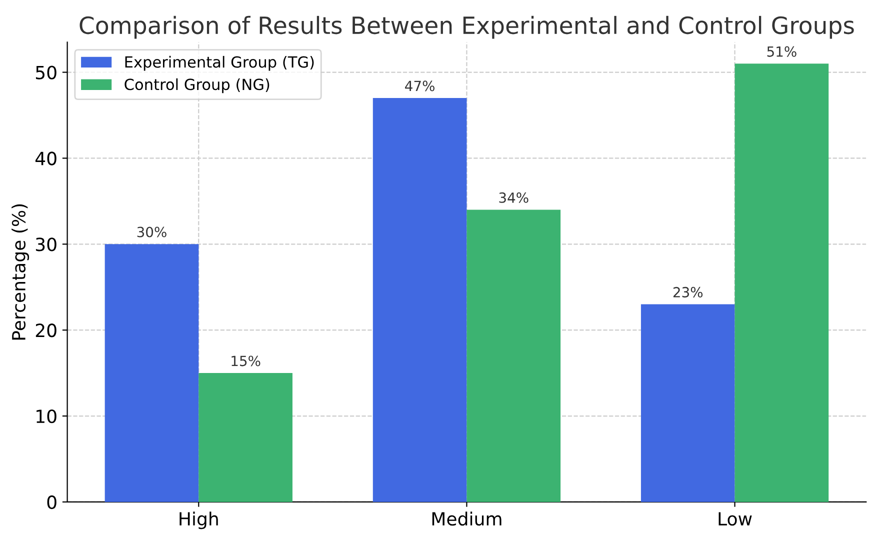 The height and width of the screenshot is (534, 874). Describe the element at coordinates (781, 51) in the screenshot. I see `data-label: 51%` at that location.